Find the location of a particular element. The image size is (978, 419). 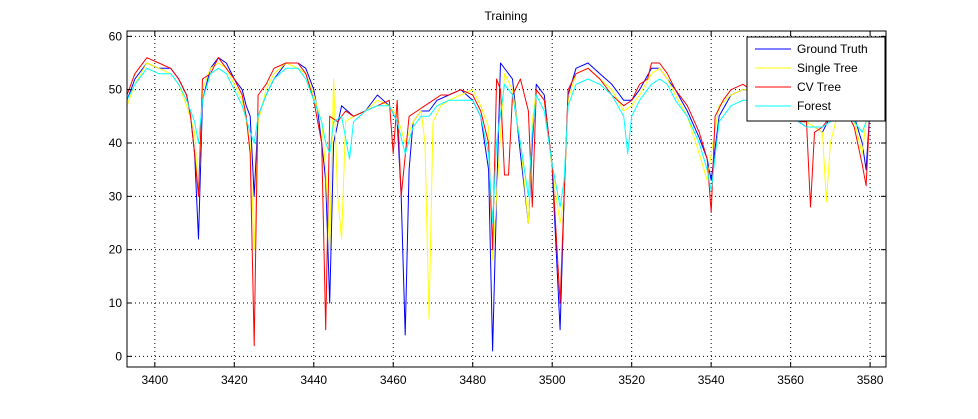

legend-label: Forest is located at coordinates (814, 106).